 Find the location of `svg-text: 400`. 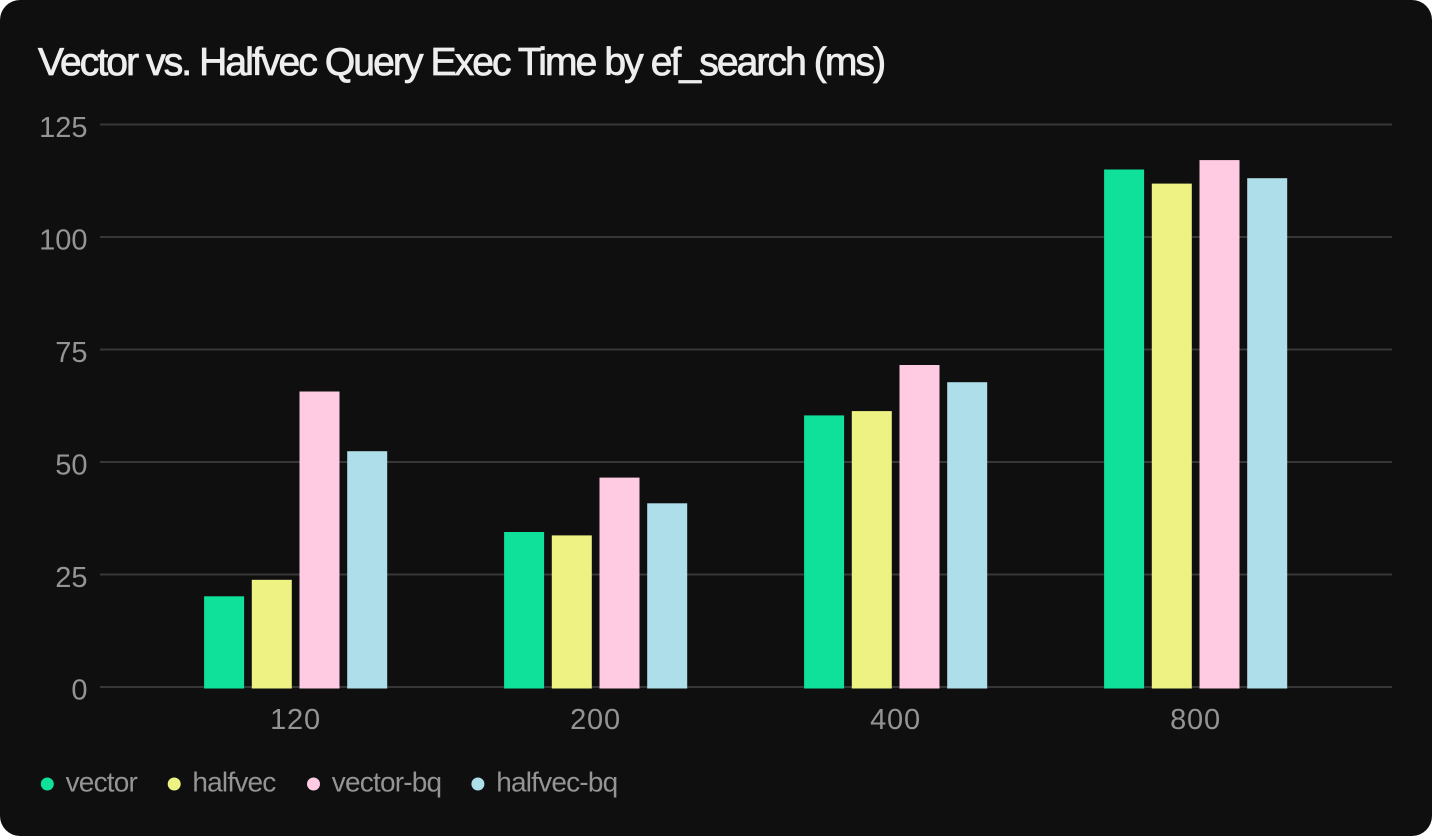

svg-text: 400 is located at coordinates (895, 720).